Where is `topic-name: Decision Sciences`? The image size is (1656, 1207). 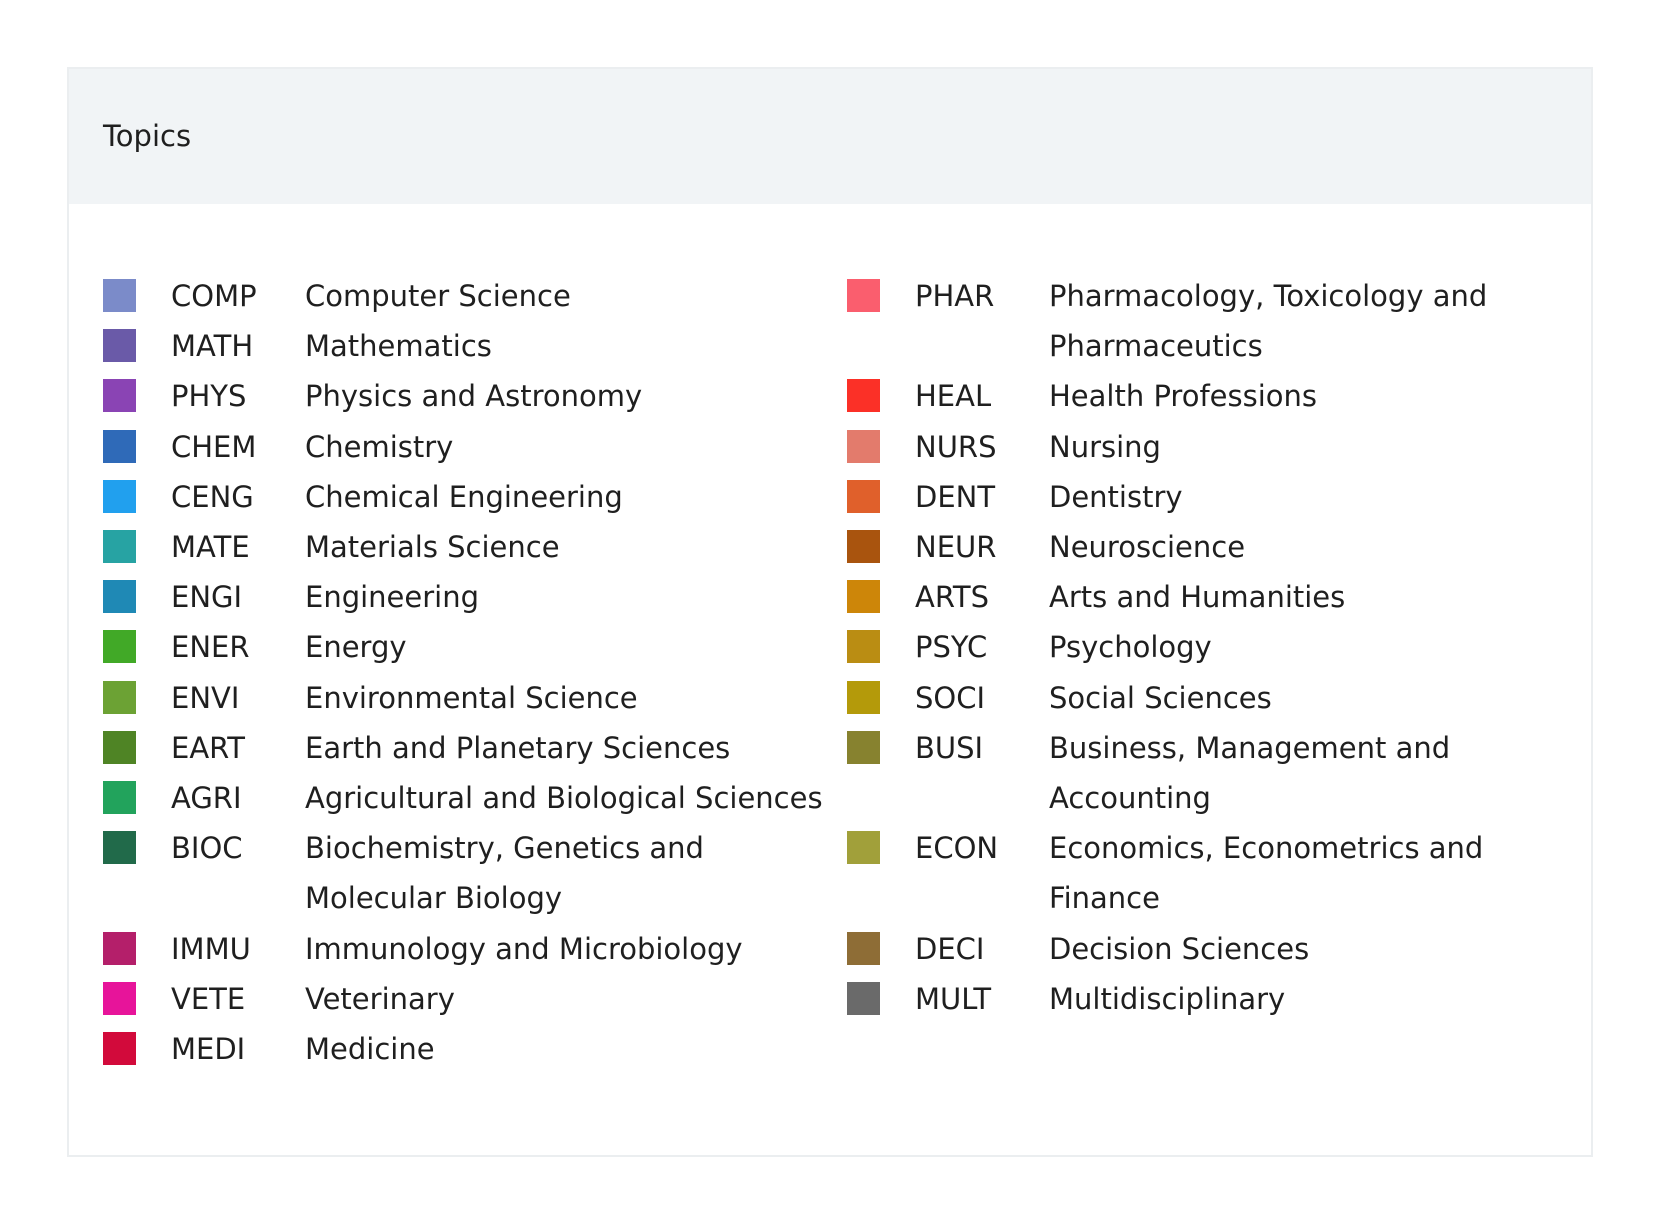
topic-name: Decision Sciences is located at coordinates (1179, 948).